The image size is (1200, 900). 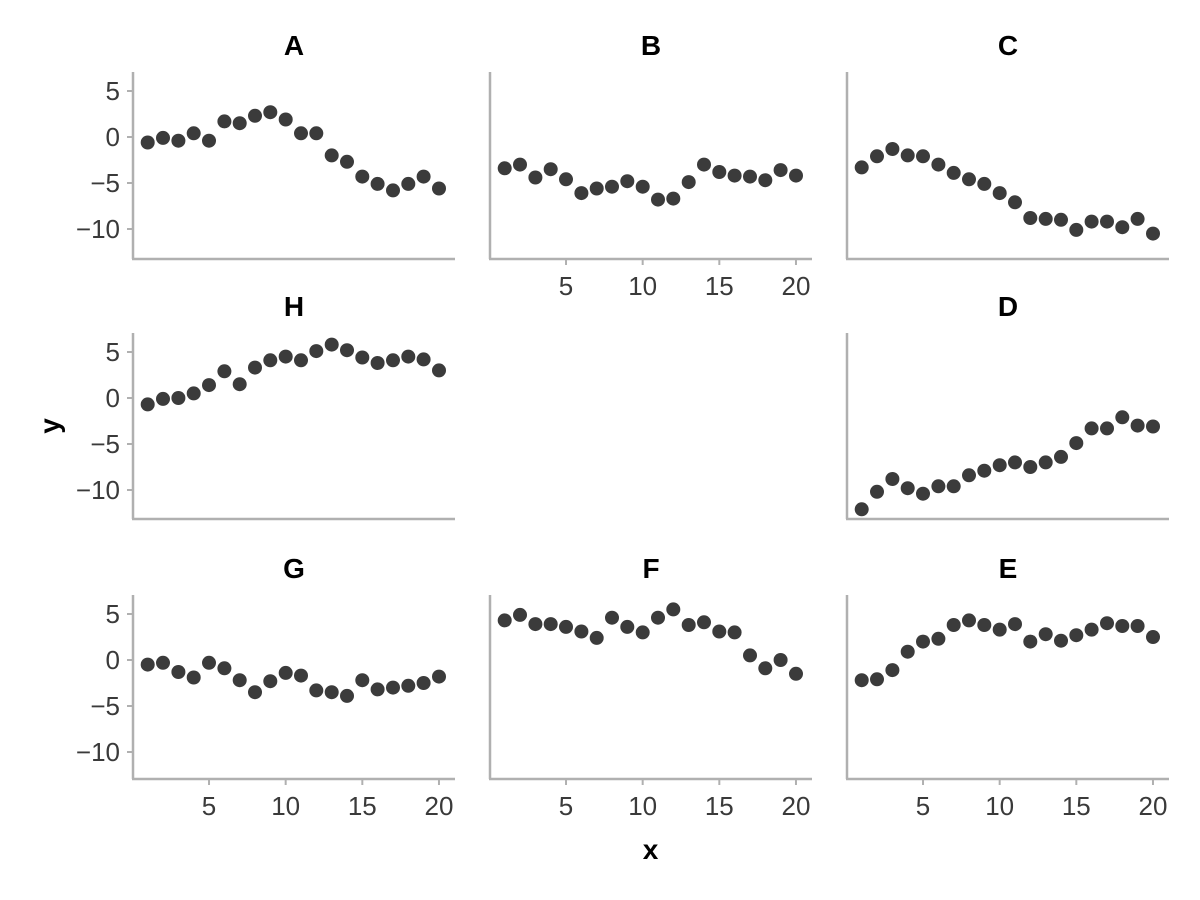 I want to click on panel-B: B 5 10 15 20, so click(x=650, y=165).